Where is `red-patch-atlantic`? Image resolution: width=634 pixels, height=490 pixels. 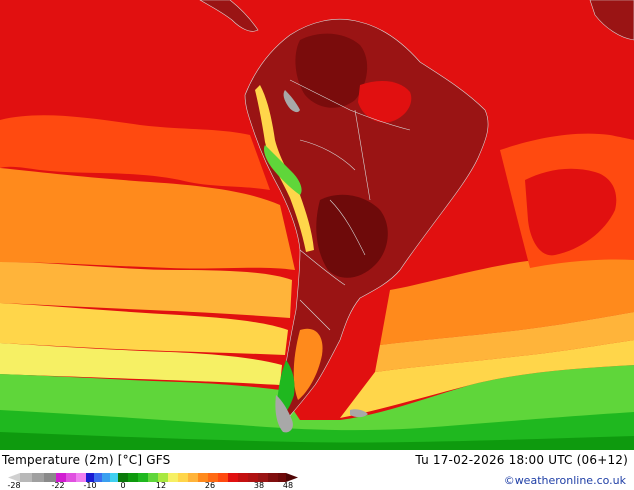 red-patch-atlantic is located at coordinates (571, 212).